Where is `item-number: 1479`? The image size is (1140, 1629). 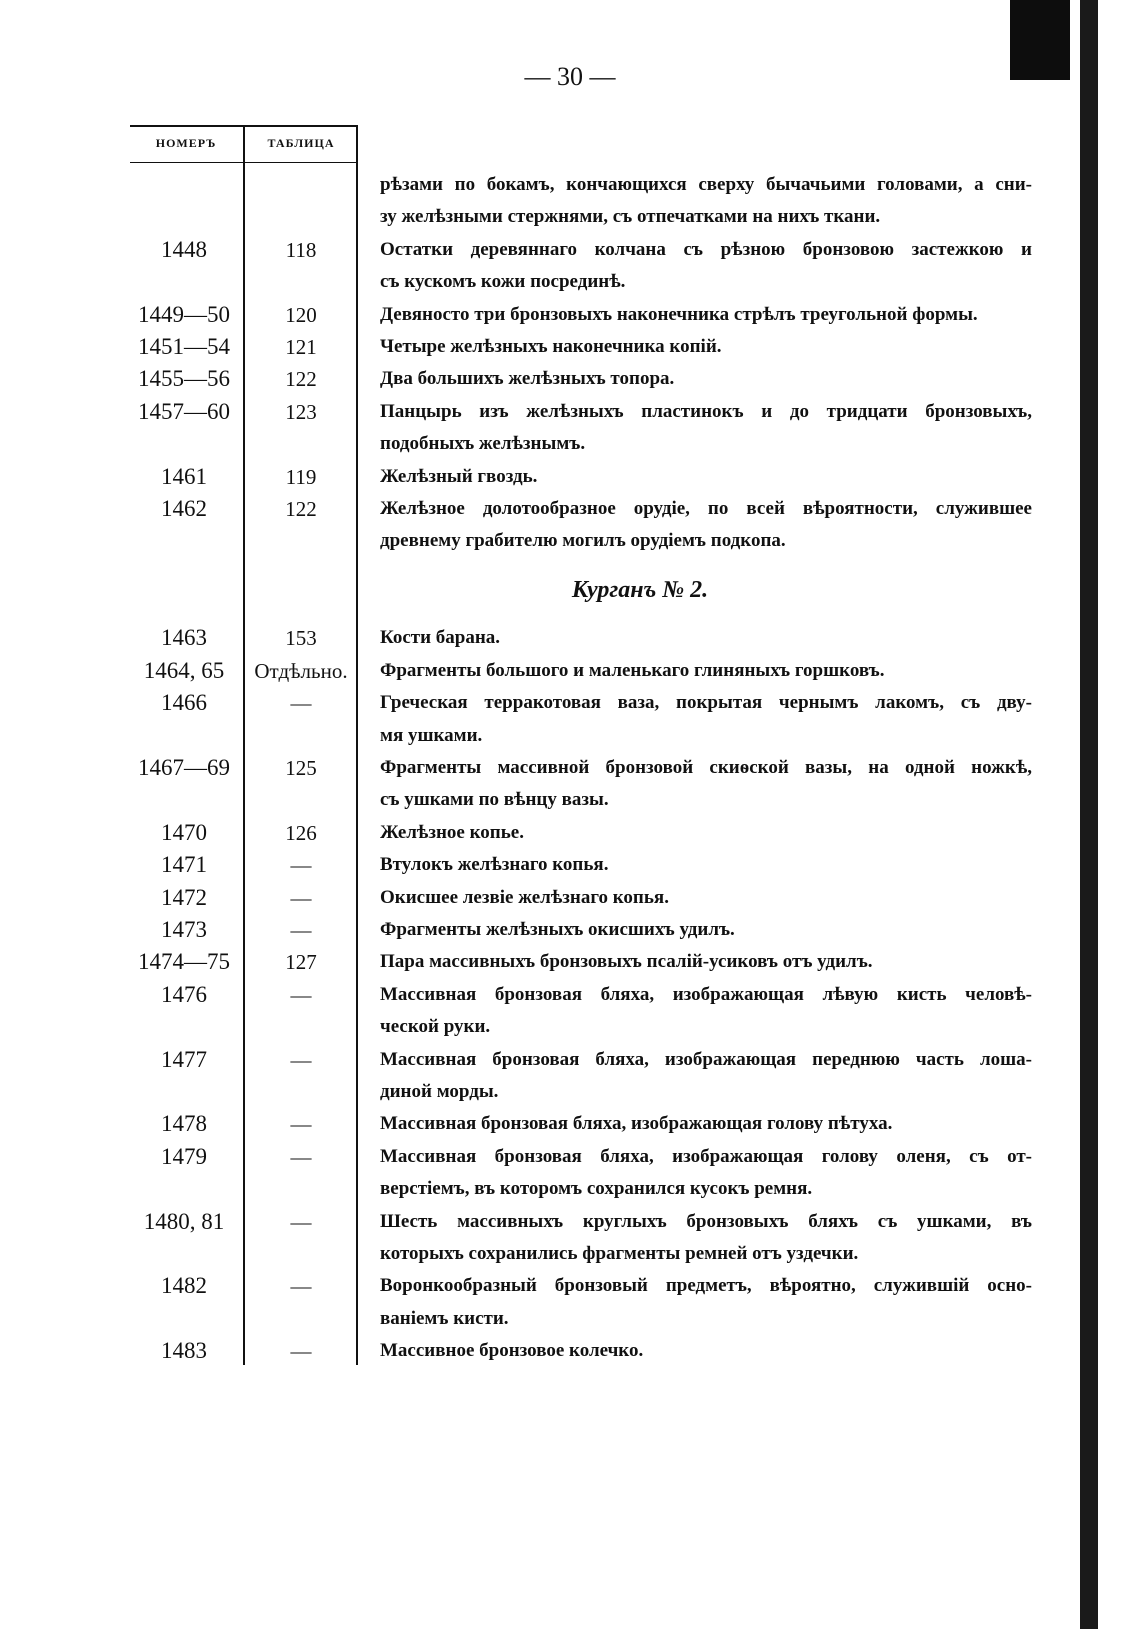
item-number: 1479 is located at coordinates (184, 1156).